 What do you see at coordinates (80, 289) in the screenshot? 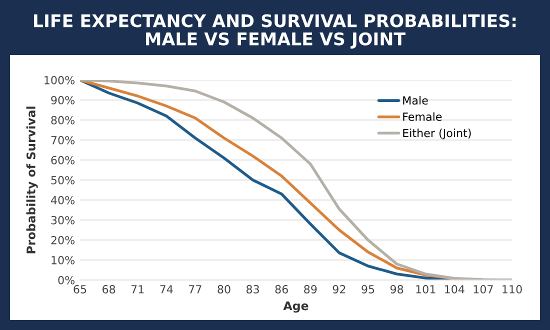
I see `x-tick-label: 65` at bounding box center [80, 289].